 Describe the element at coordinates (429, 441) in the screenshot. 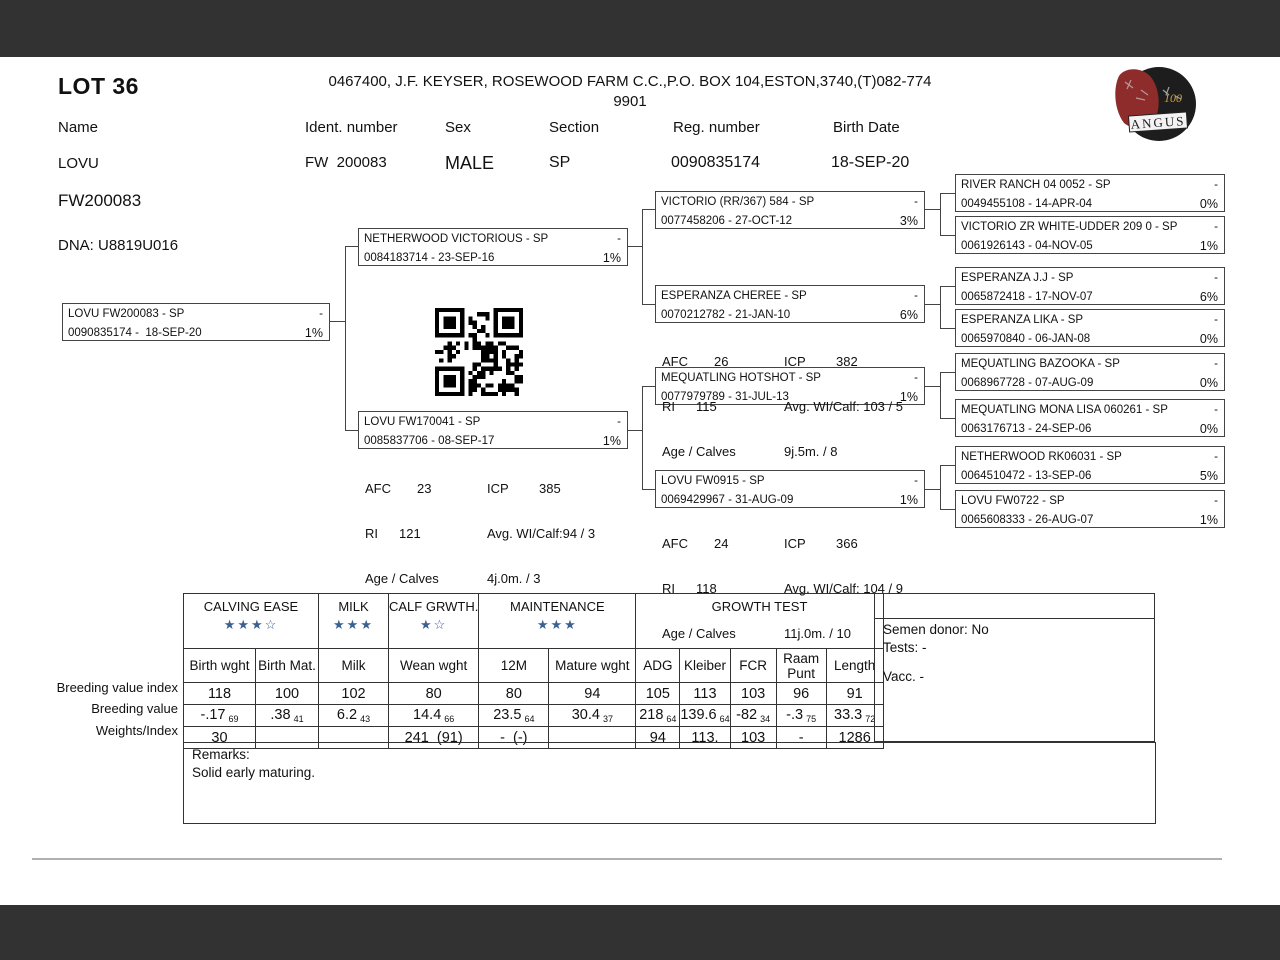

I see `animal-reg: 0085837706 - 08-SEP-17` at that location.